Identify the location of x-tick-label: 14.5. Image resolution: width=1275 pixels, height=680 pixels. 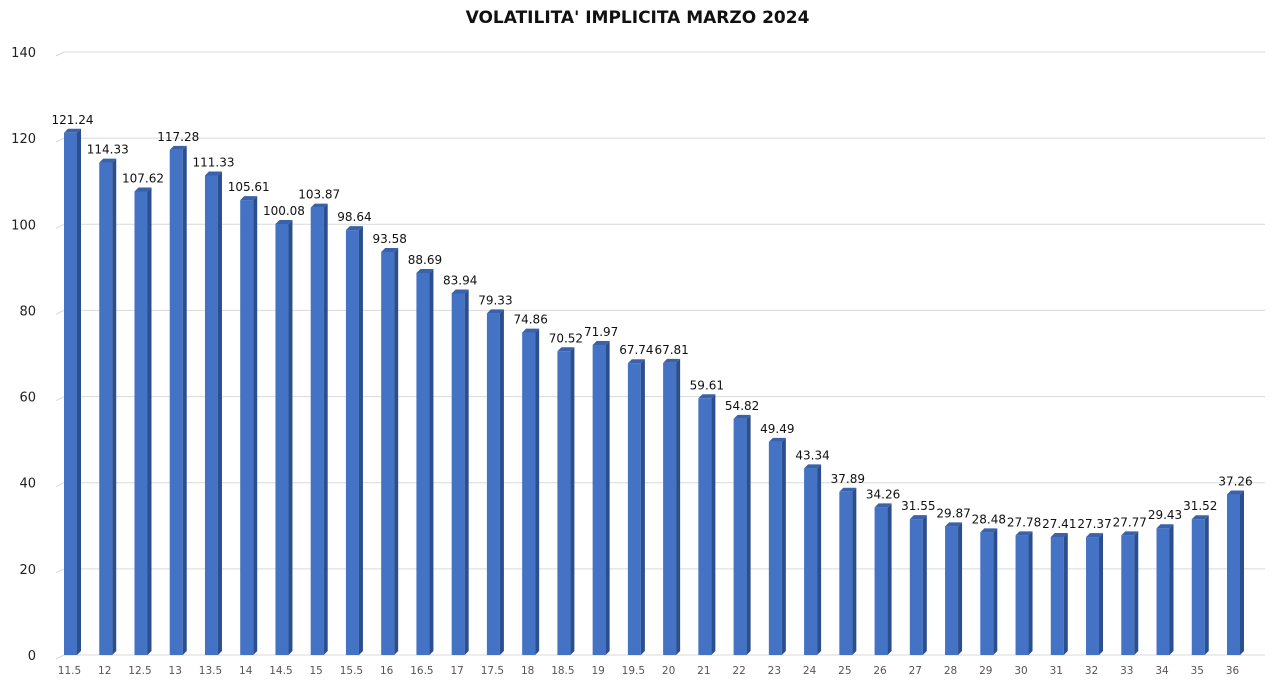
(280, 671).